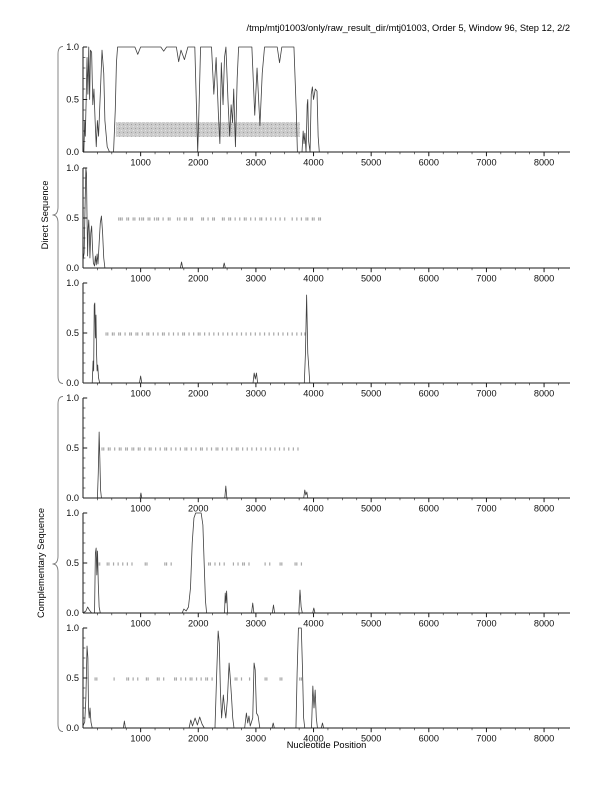  Describe the element at coordinates (72, 628) in the screenshot. I see `y-tick-label: 1.0` at that location.